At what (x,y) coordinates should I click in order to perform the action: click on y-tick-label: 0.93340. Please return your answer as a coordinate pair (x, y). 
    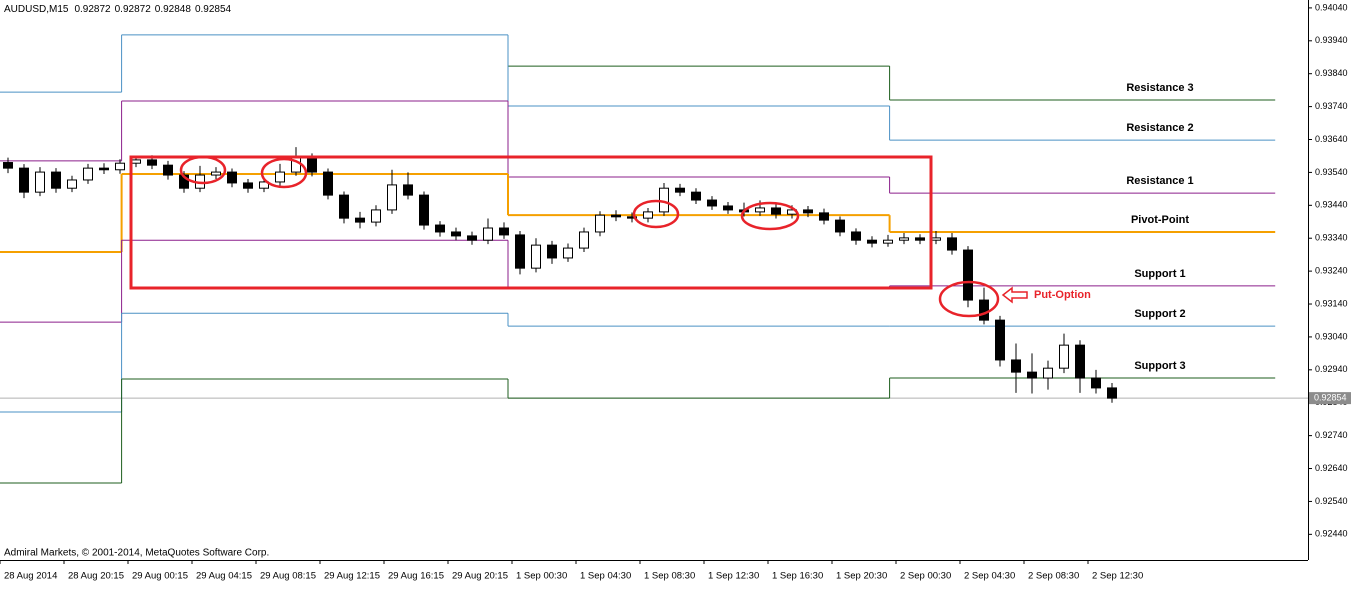
    Looking at the image, I should click on (1331, 238).